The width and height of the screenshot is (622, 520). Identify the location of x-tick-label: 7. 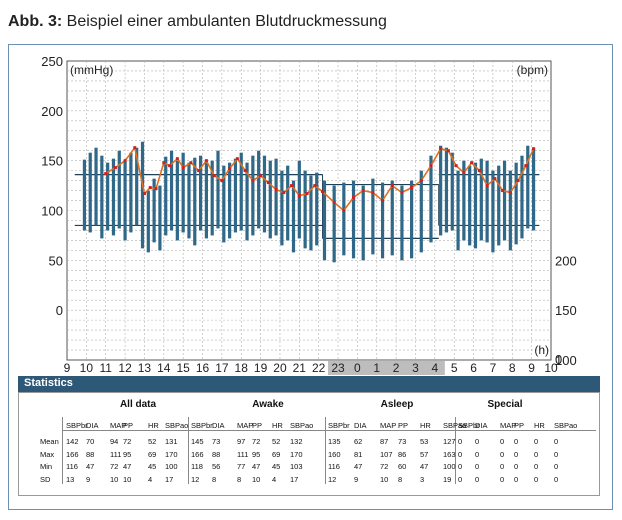
(493, 368).